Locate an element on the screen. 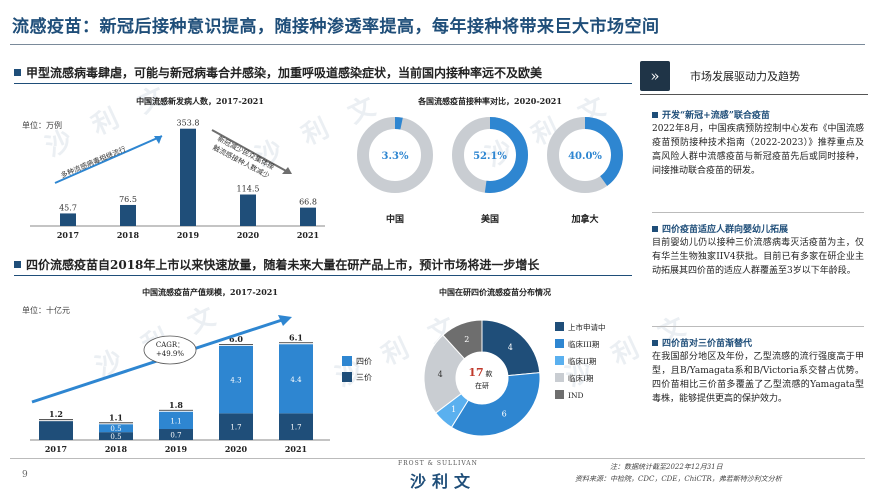  legend-label: 临床II期 is located at coordinates (582, 361).